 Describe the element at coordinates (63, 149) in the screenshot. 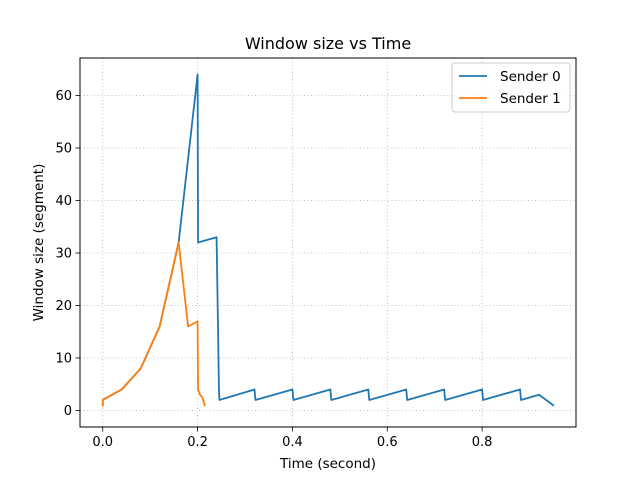

I see `y-tick-label: 50` at that location.